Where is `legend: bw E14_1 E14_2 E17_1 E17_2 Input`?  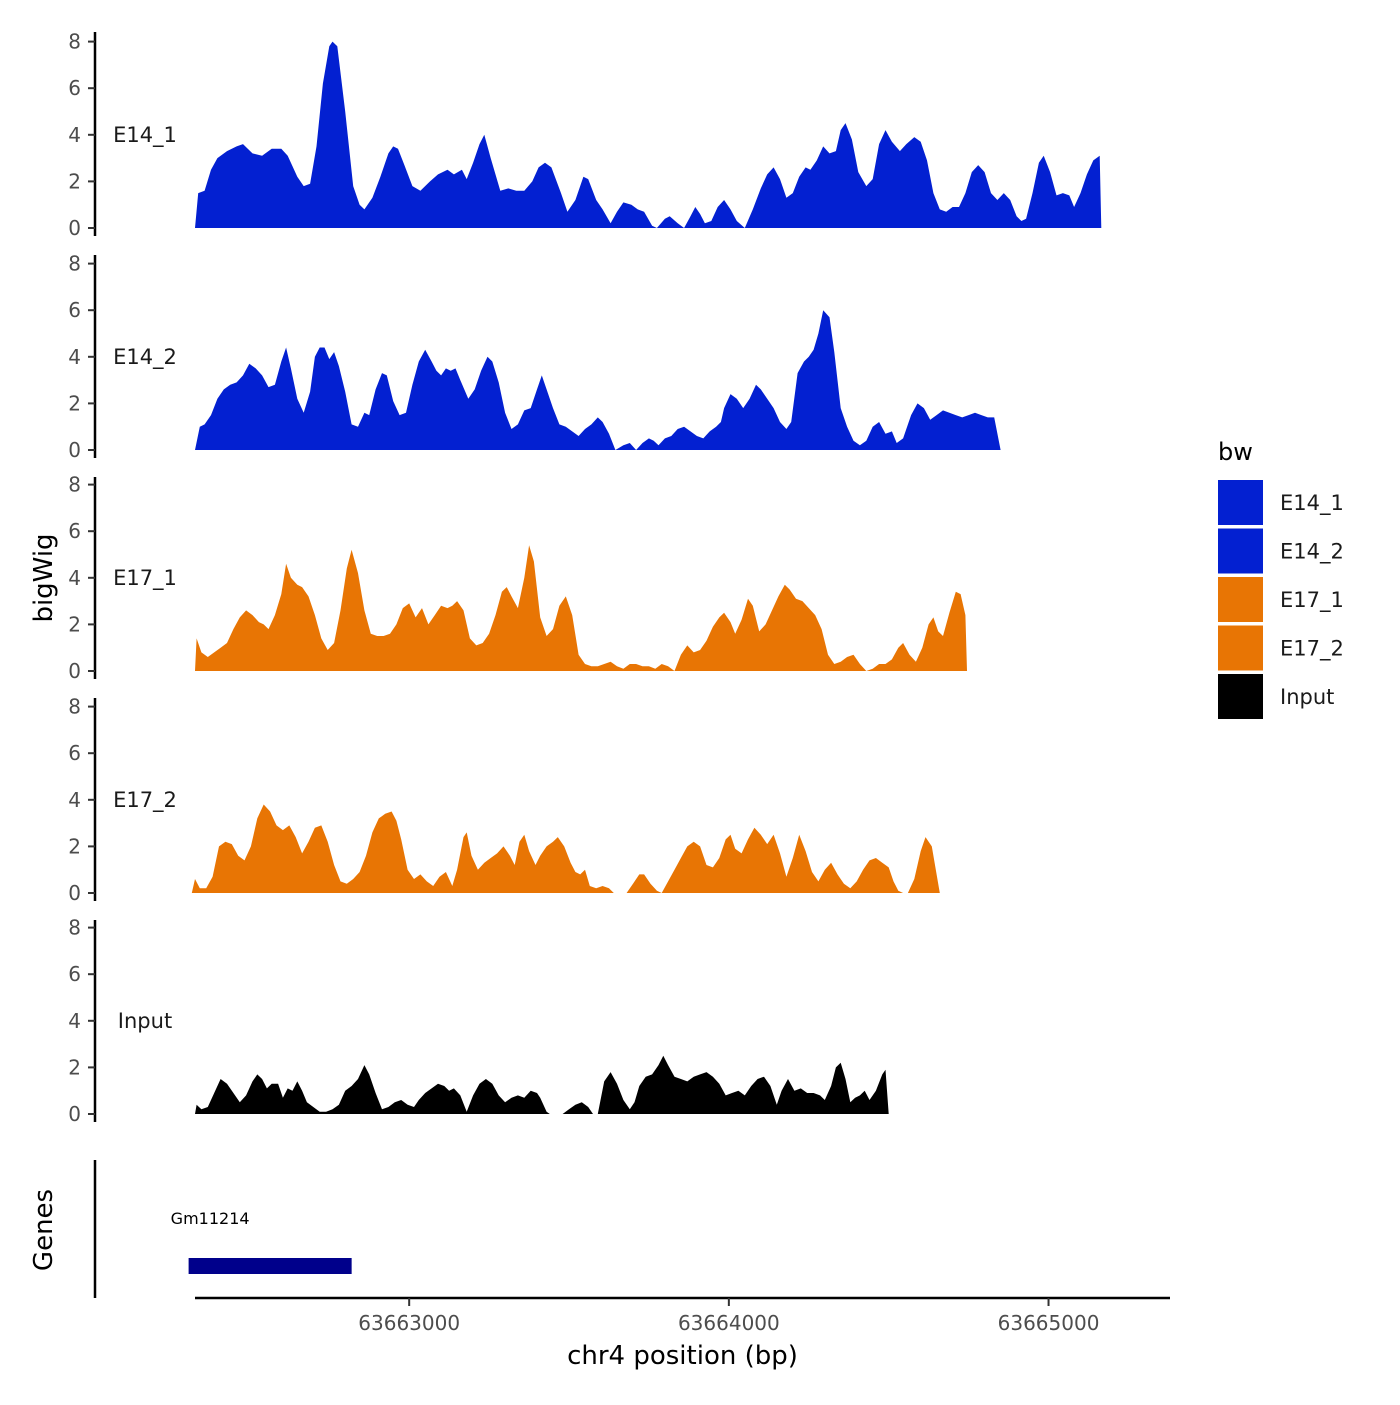 legend: bw E14_1 E14_2 E17_1 E17_2 Input is located at coordinates (1281, 578).